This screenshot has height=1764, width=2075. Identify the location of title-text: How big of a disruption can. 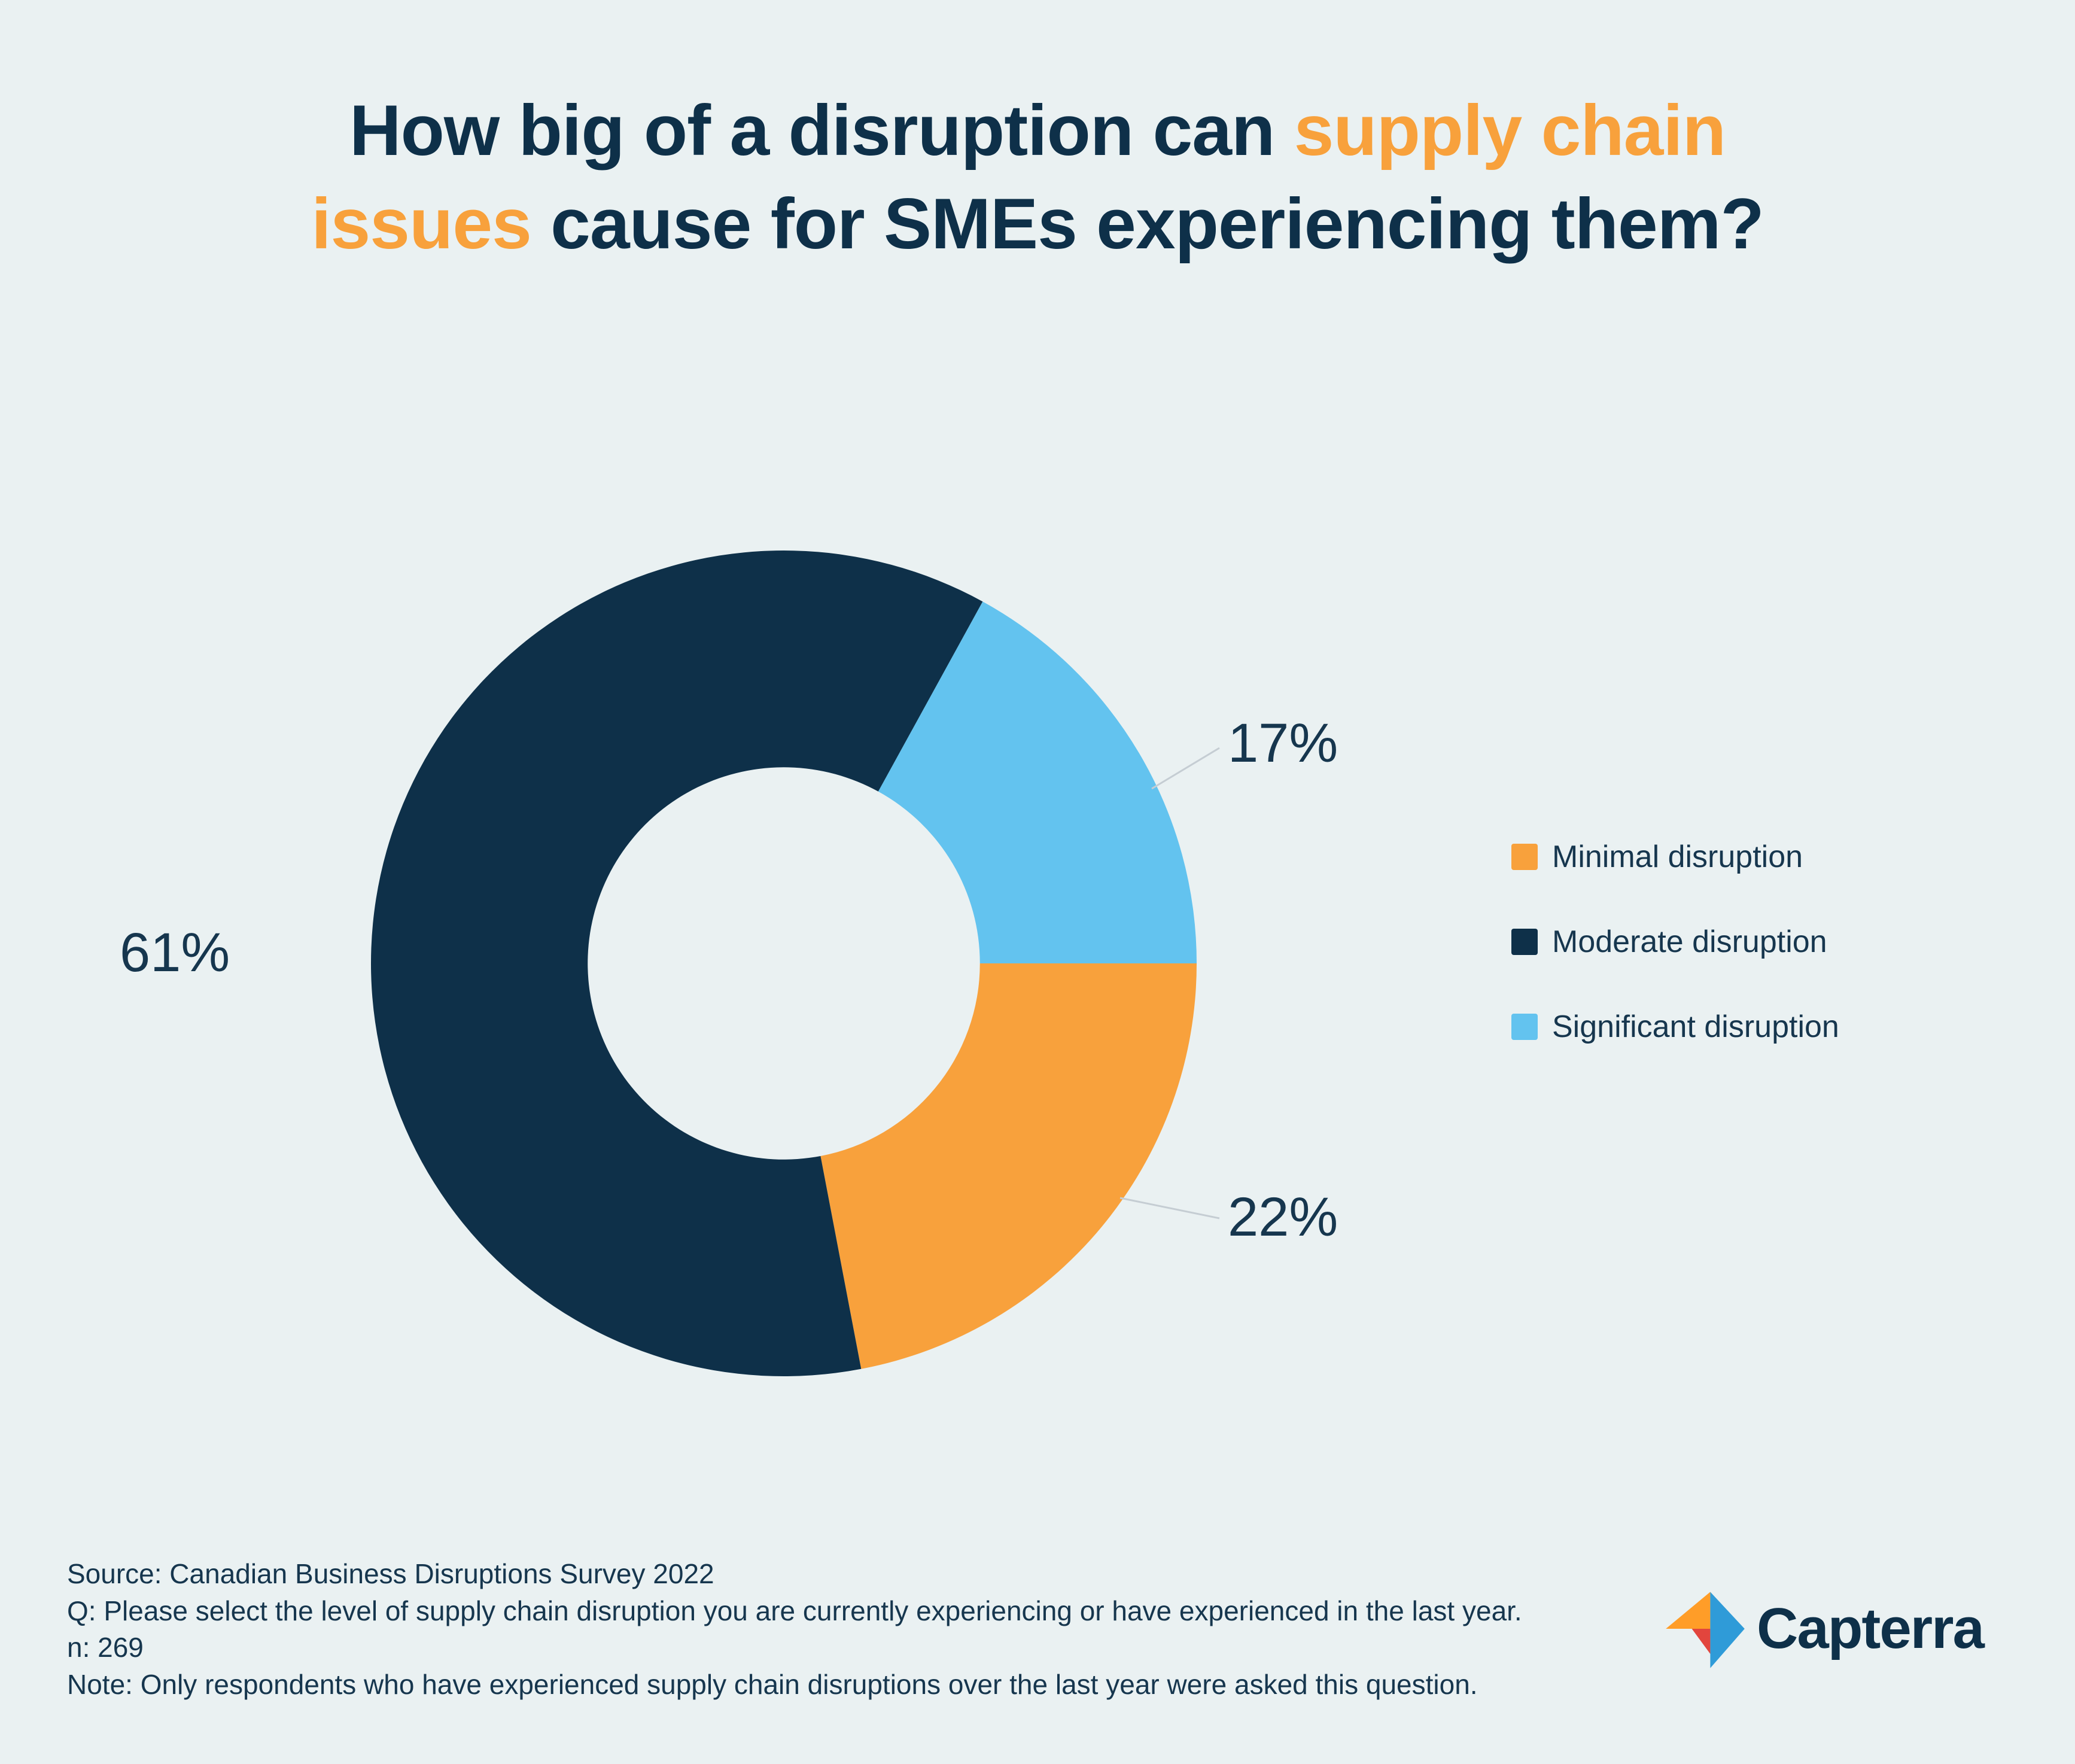
(821, 130).